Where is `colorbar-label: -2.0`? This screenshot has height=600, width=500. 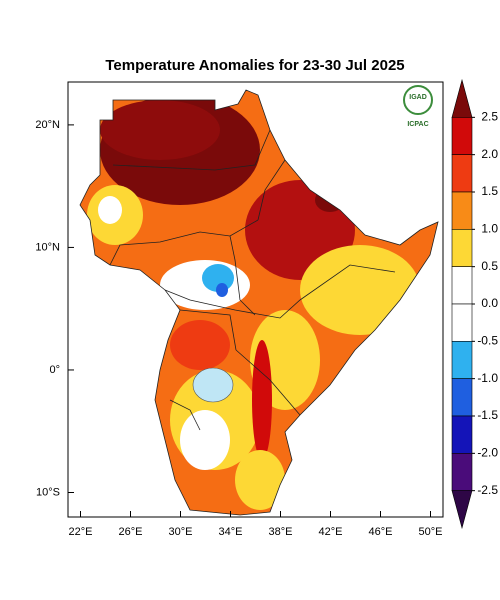
colorbar-label: -2.0 is located at coordinates (487, 453).